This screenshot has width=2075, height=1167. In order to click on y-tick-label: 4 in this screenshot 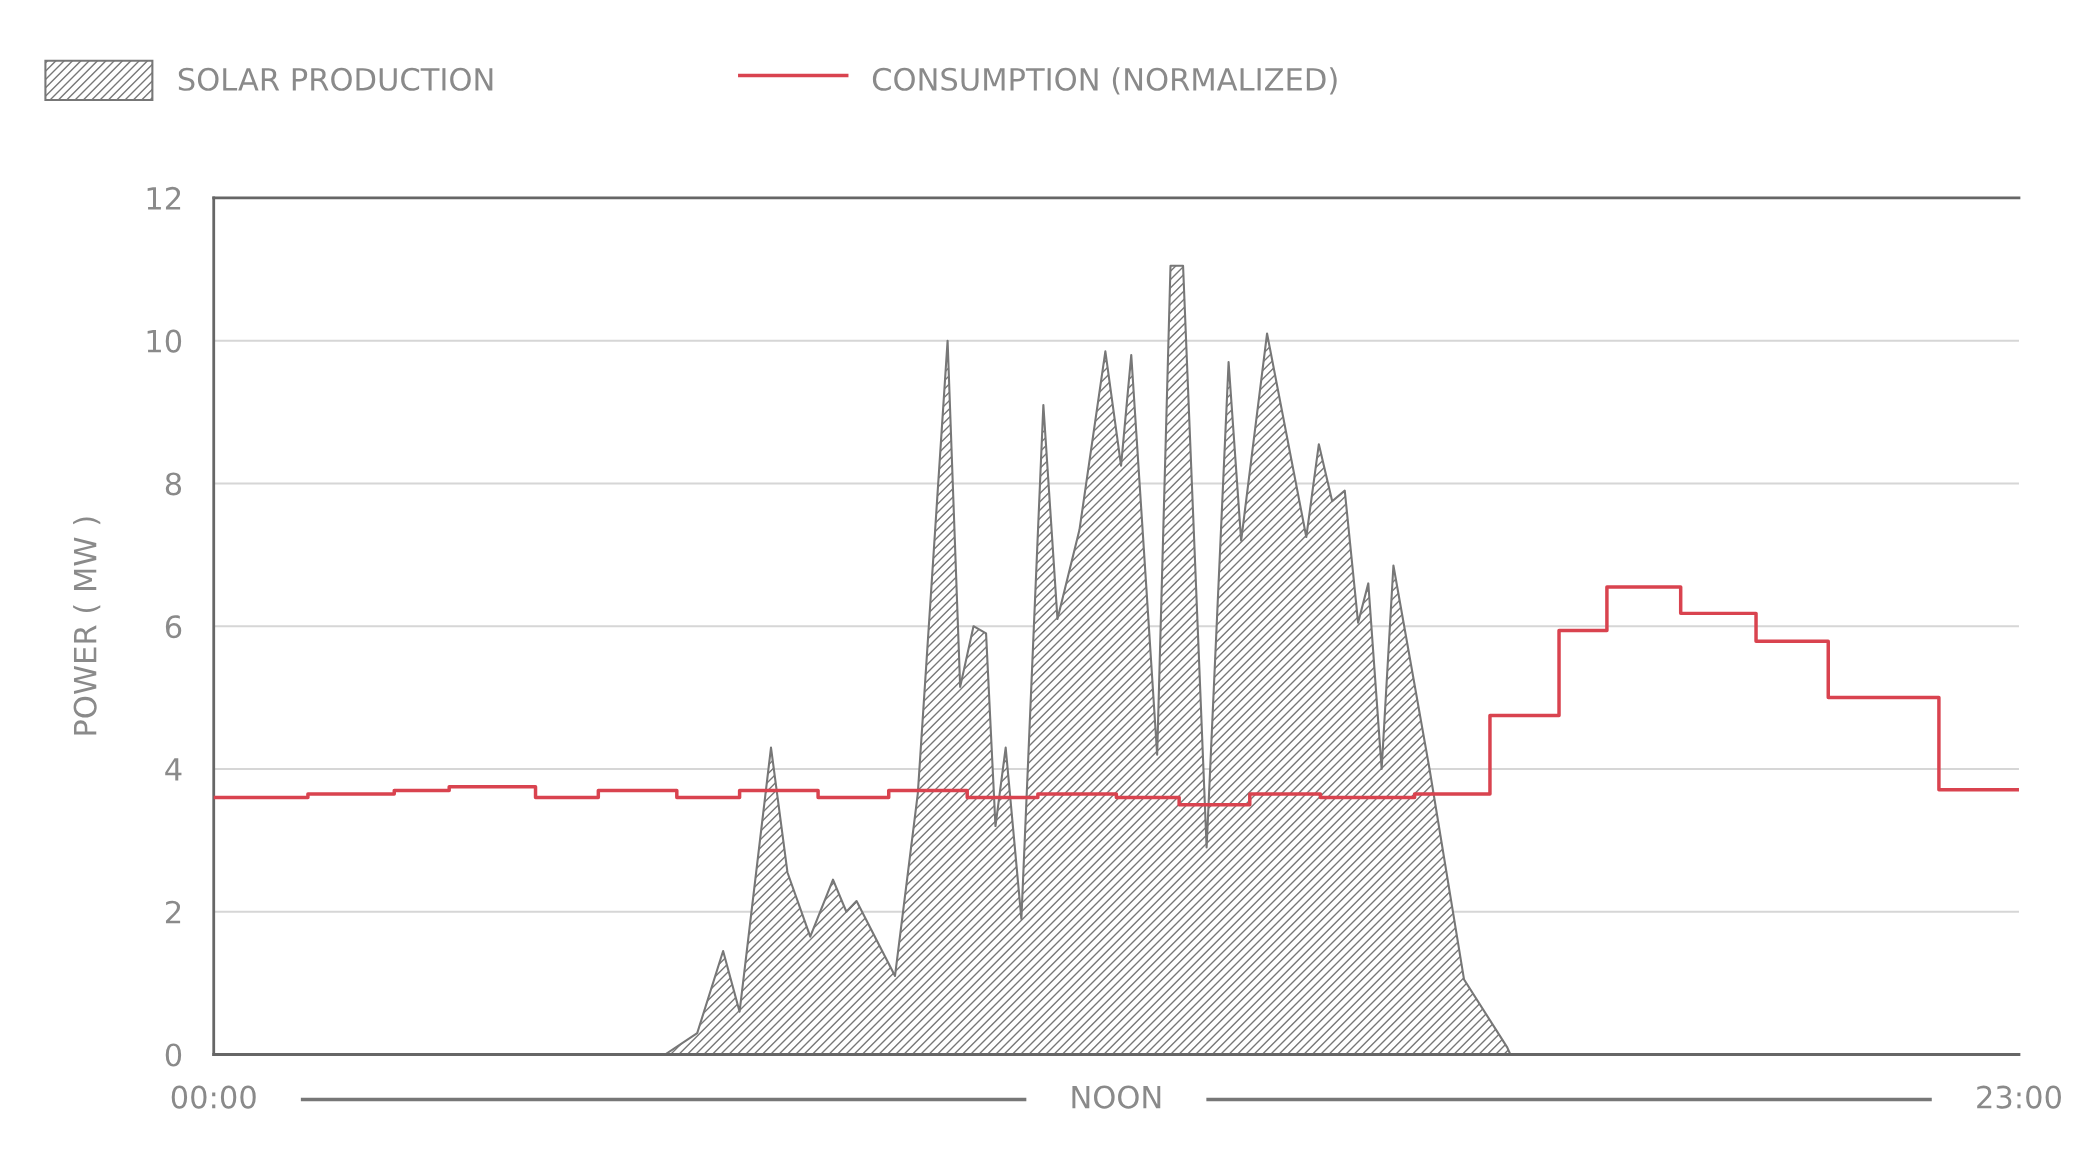, I will do `click(173, 769)`.